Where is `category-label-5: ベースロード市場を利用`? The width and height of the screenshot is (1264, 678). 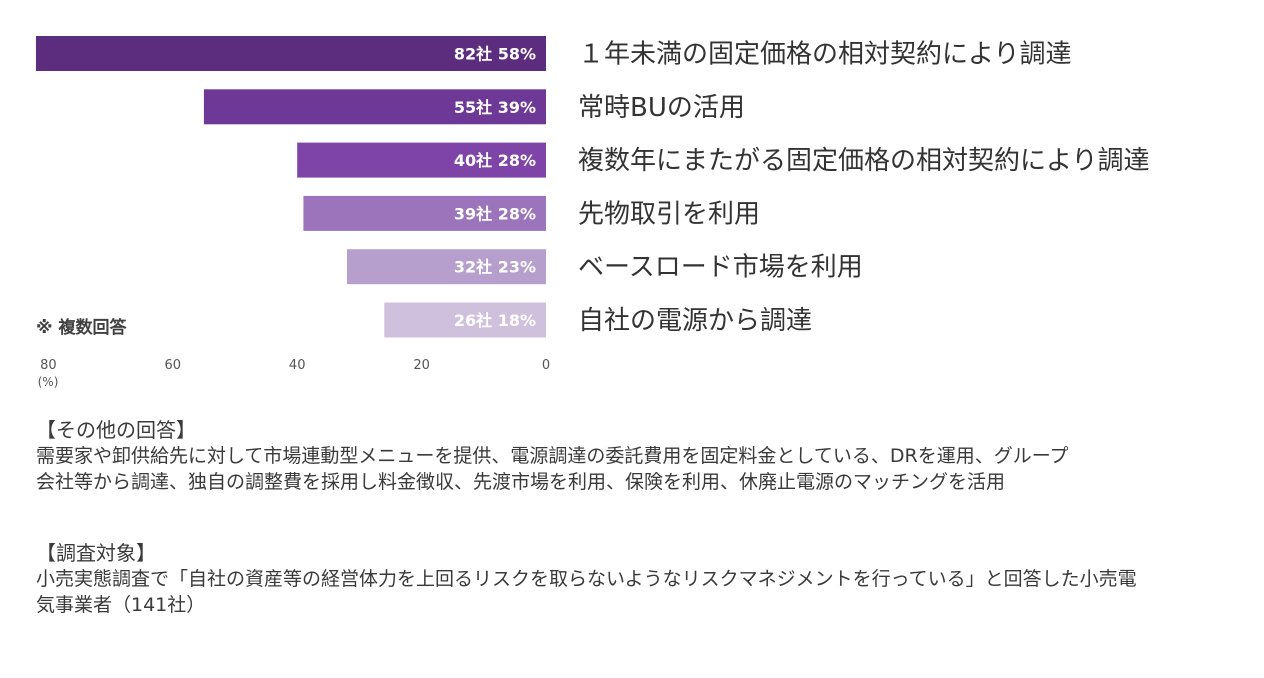
category-label-5: ベースロード市場を利用 is located at coordinates (720, 268).